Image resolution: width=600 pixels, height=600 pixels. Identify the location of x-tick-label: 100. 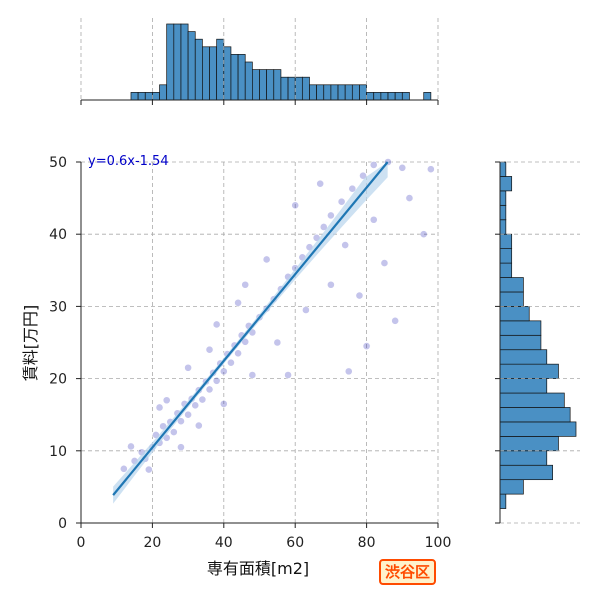
(438, 543).